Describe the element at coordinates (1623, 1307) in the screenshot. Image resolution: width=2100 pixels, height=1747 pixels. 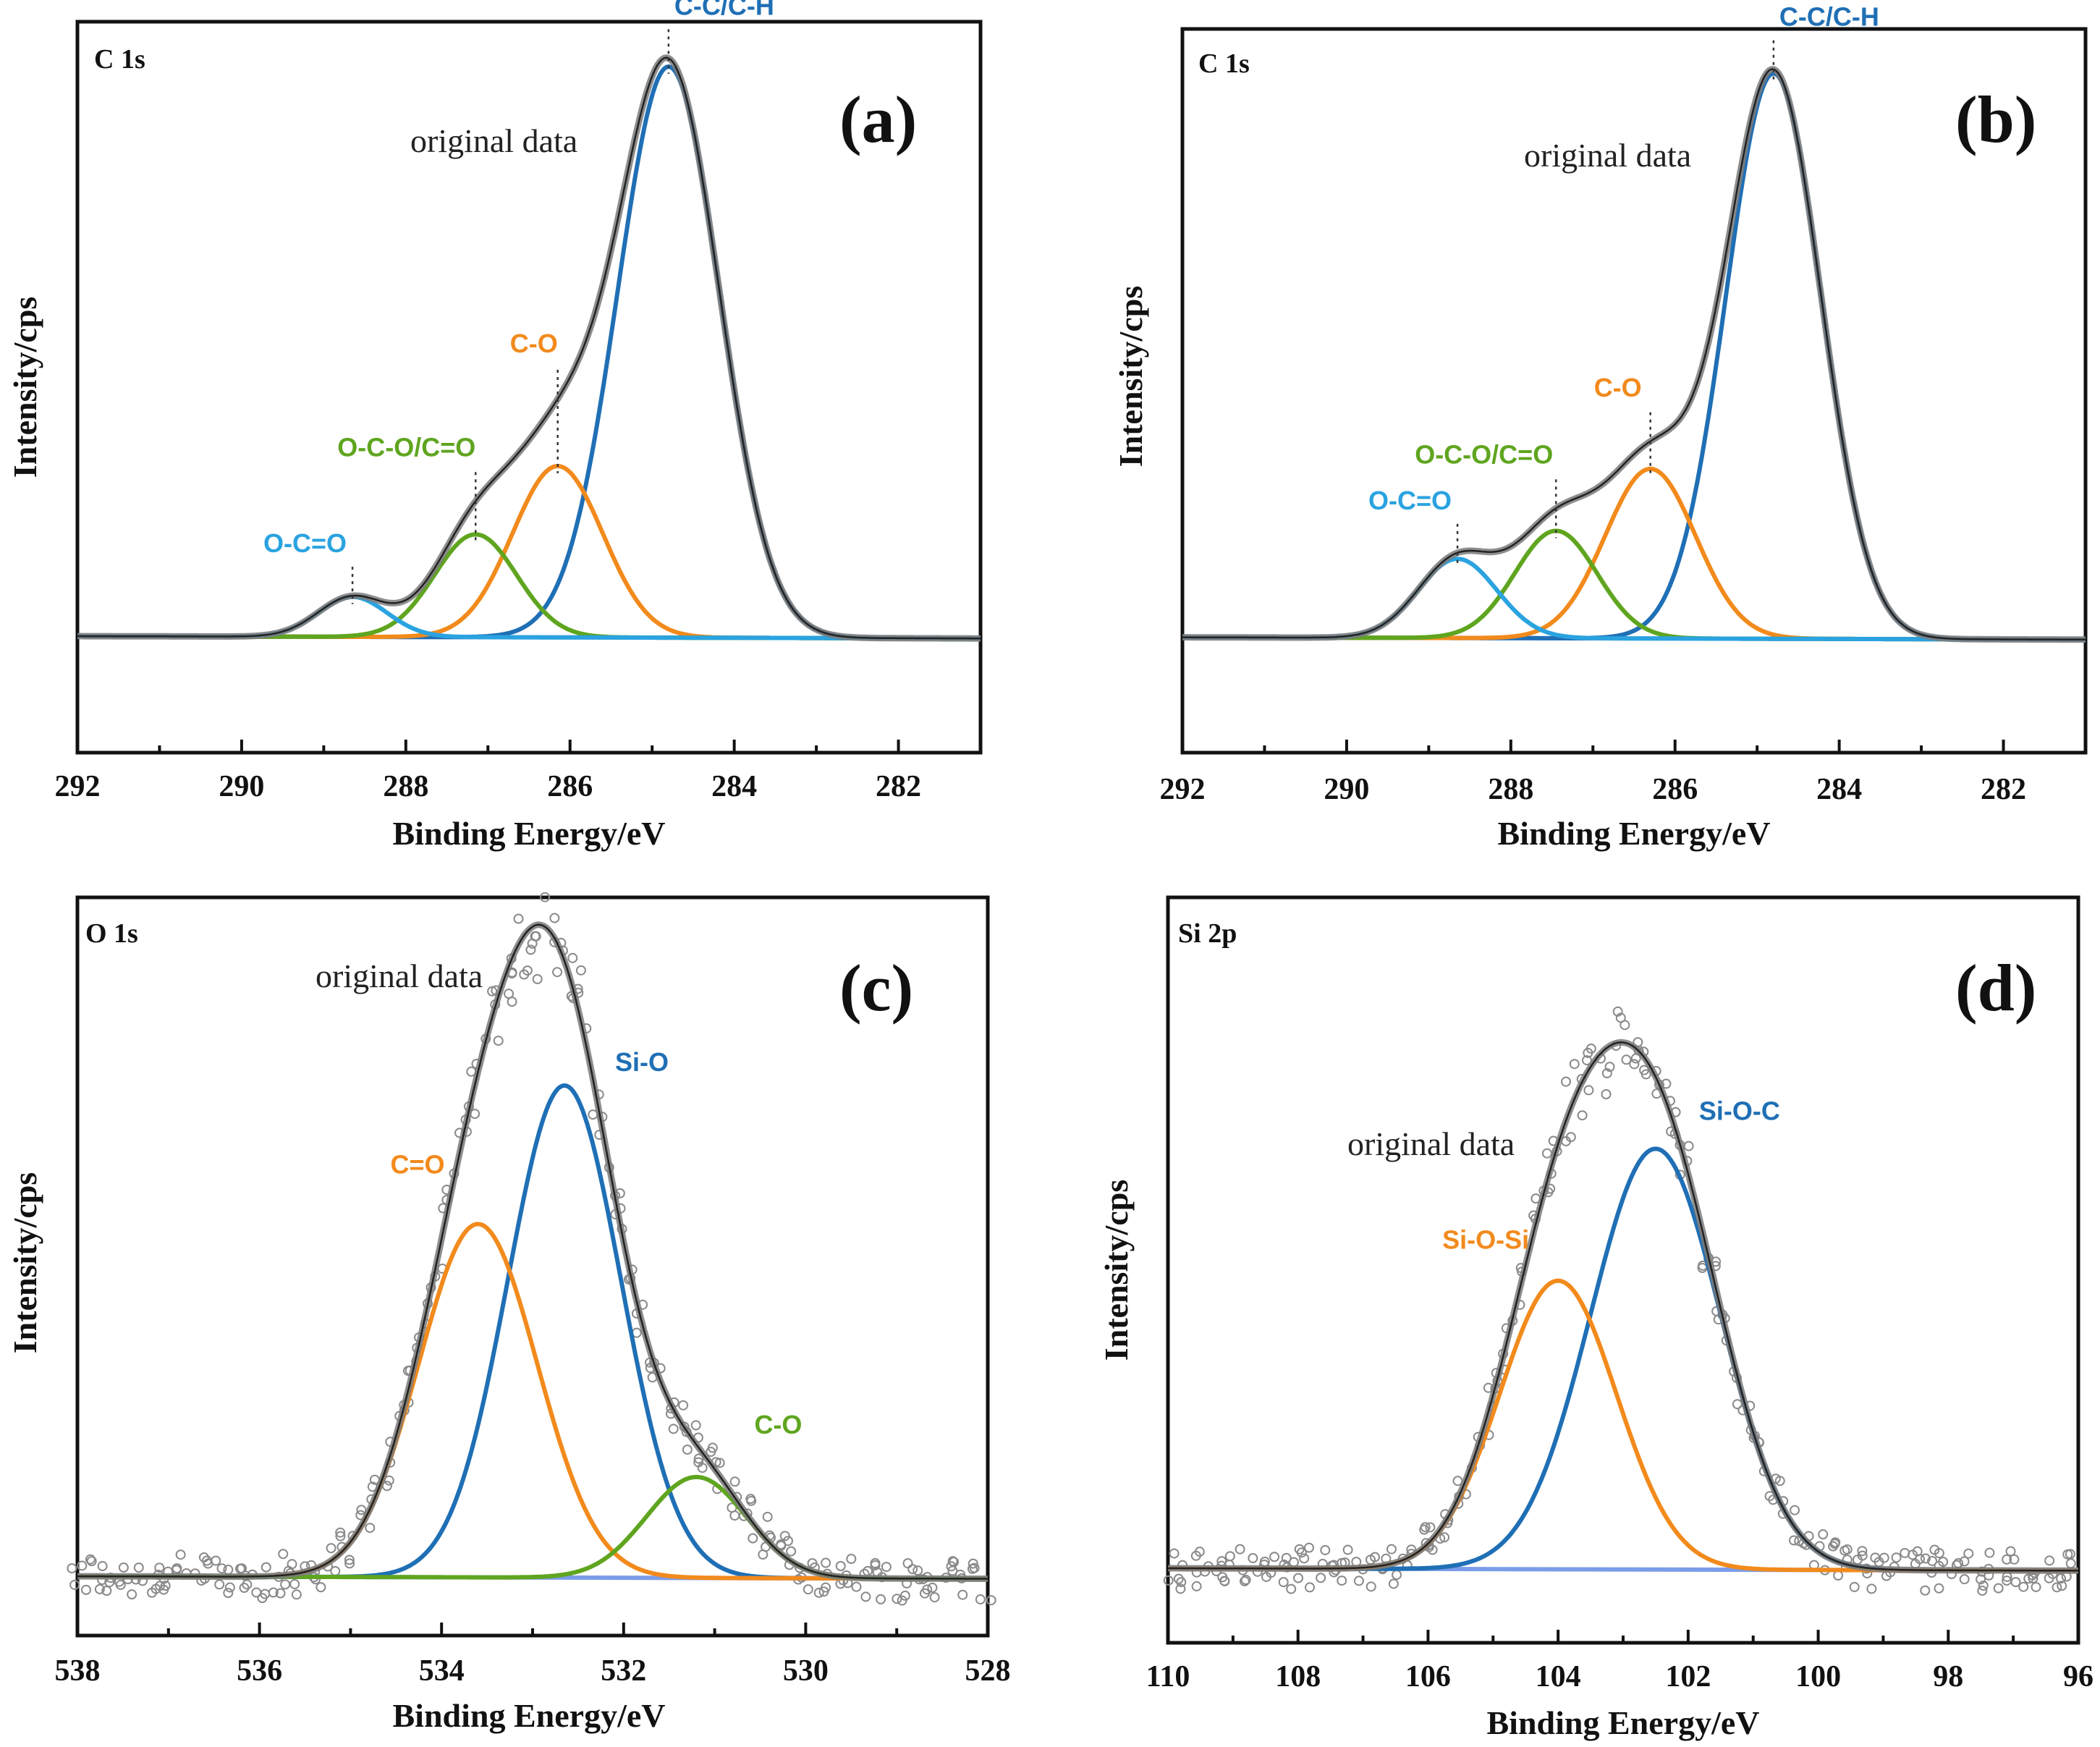
I see `envelope-fit-line` at that location.